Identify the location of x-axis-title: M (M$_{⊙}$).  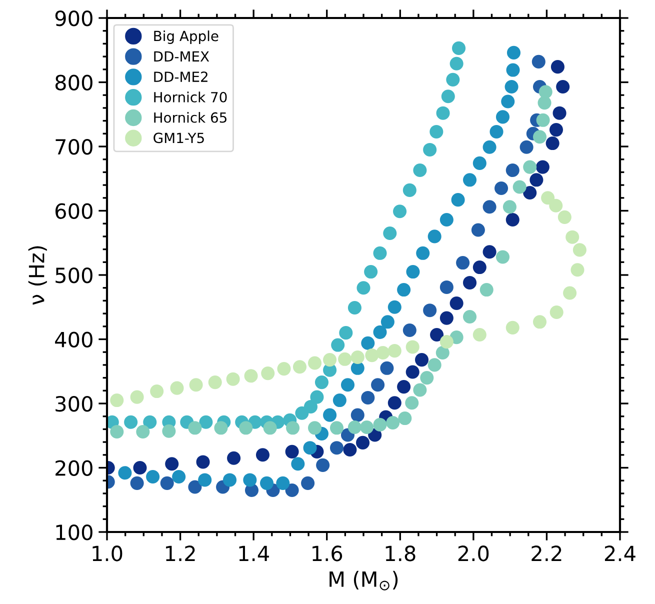
(364, 580).